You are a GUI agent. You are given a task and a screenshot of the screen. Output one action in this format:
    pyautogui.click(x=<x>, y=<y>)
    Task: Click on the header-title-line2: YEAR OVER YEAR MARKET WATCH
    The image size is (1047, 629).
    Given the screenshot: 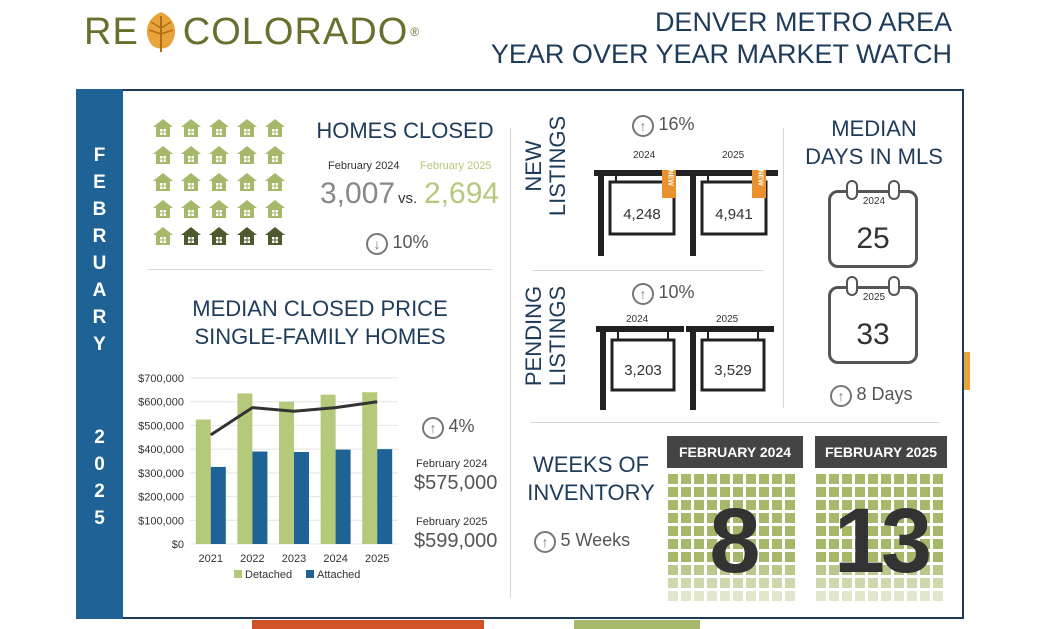 What is the action you would take?
    pyautogui.click(x=721, y=54)
    